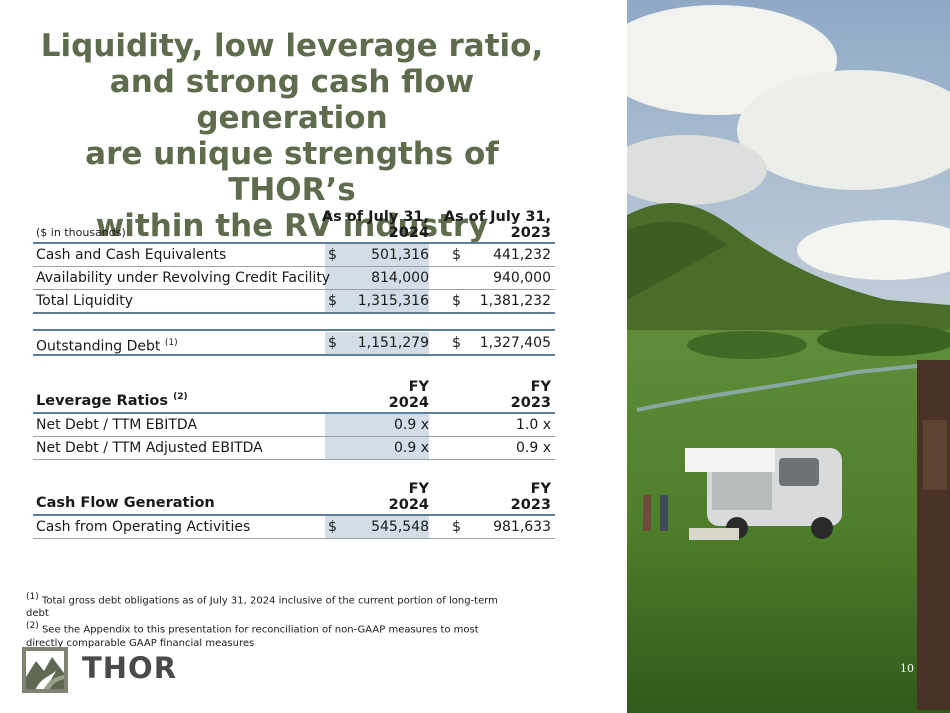 This screenshot has height=713, width=950. Describe the element at coordinates (533, 425) in the screenshot. I see `value-2023: 1.0 x` at that location.